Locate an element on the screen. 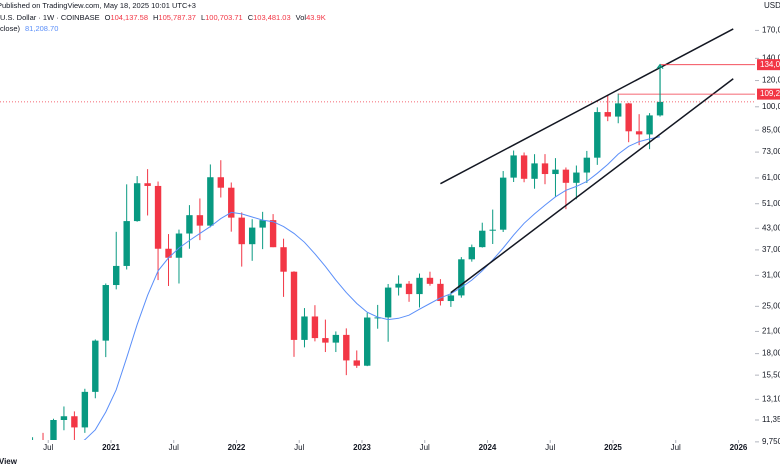  target-arrow-head is located at coordinates (660, 66).